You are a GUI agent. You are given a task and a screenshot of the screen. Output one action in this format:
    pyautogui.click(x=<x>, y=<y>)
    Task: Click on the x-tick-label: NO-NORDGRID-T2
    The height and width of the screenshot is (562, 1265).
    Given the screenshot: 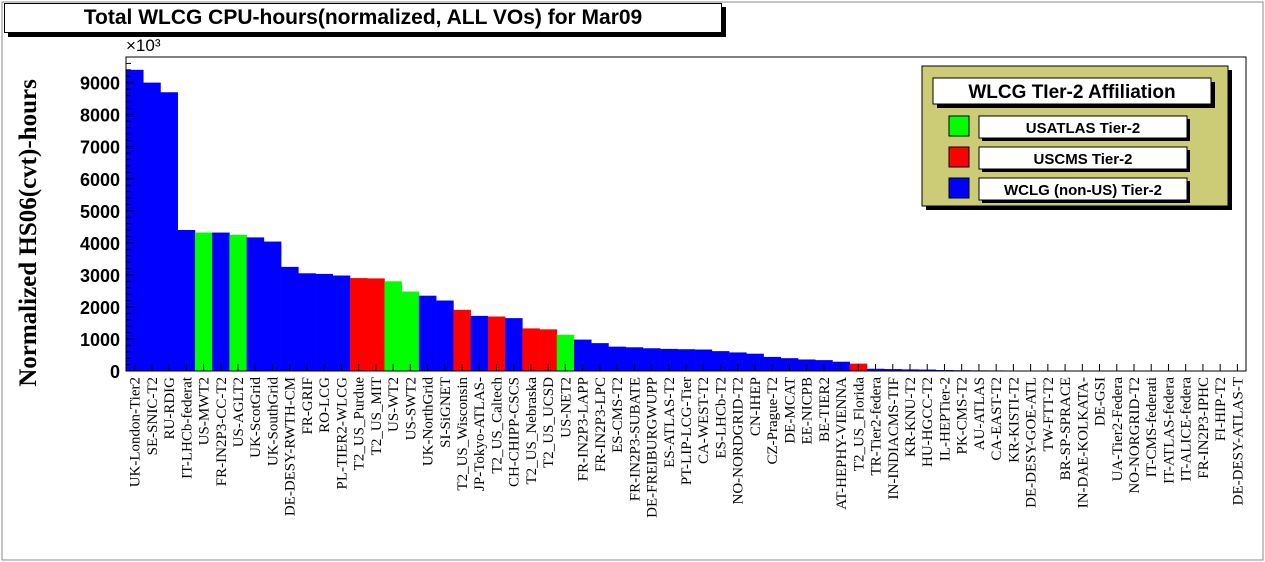 What is the action you would take?
    pyautogui.click(x=739, y=441)
    